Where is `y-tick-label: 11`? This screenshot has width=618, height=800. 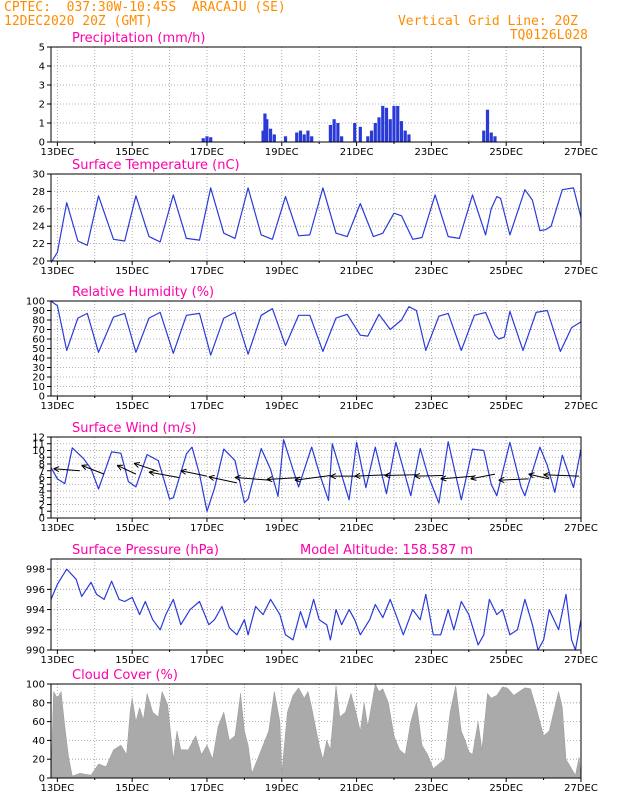
y-tick-label: 11 is located at coordinates (38, 444).